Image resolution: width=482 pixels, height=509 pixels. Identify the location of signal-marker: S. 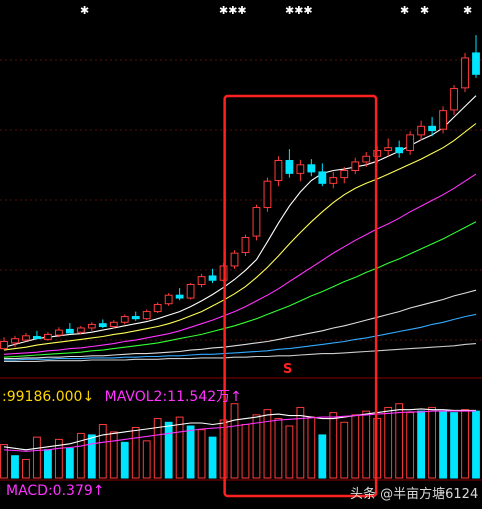
(288, 369).